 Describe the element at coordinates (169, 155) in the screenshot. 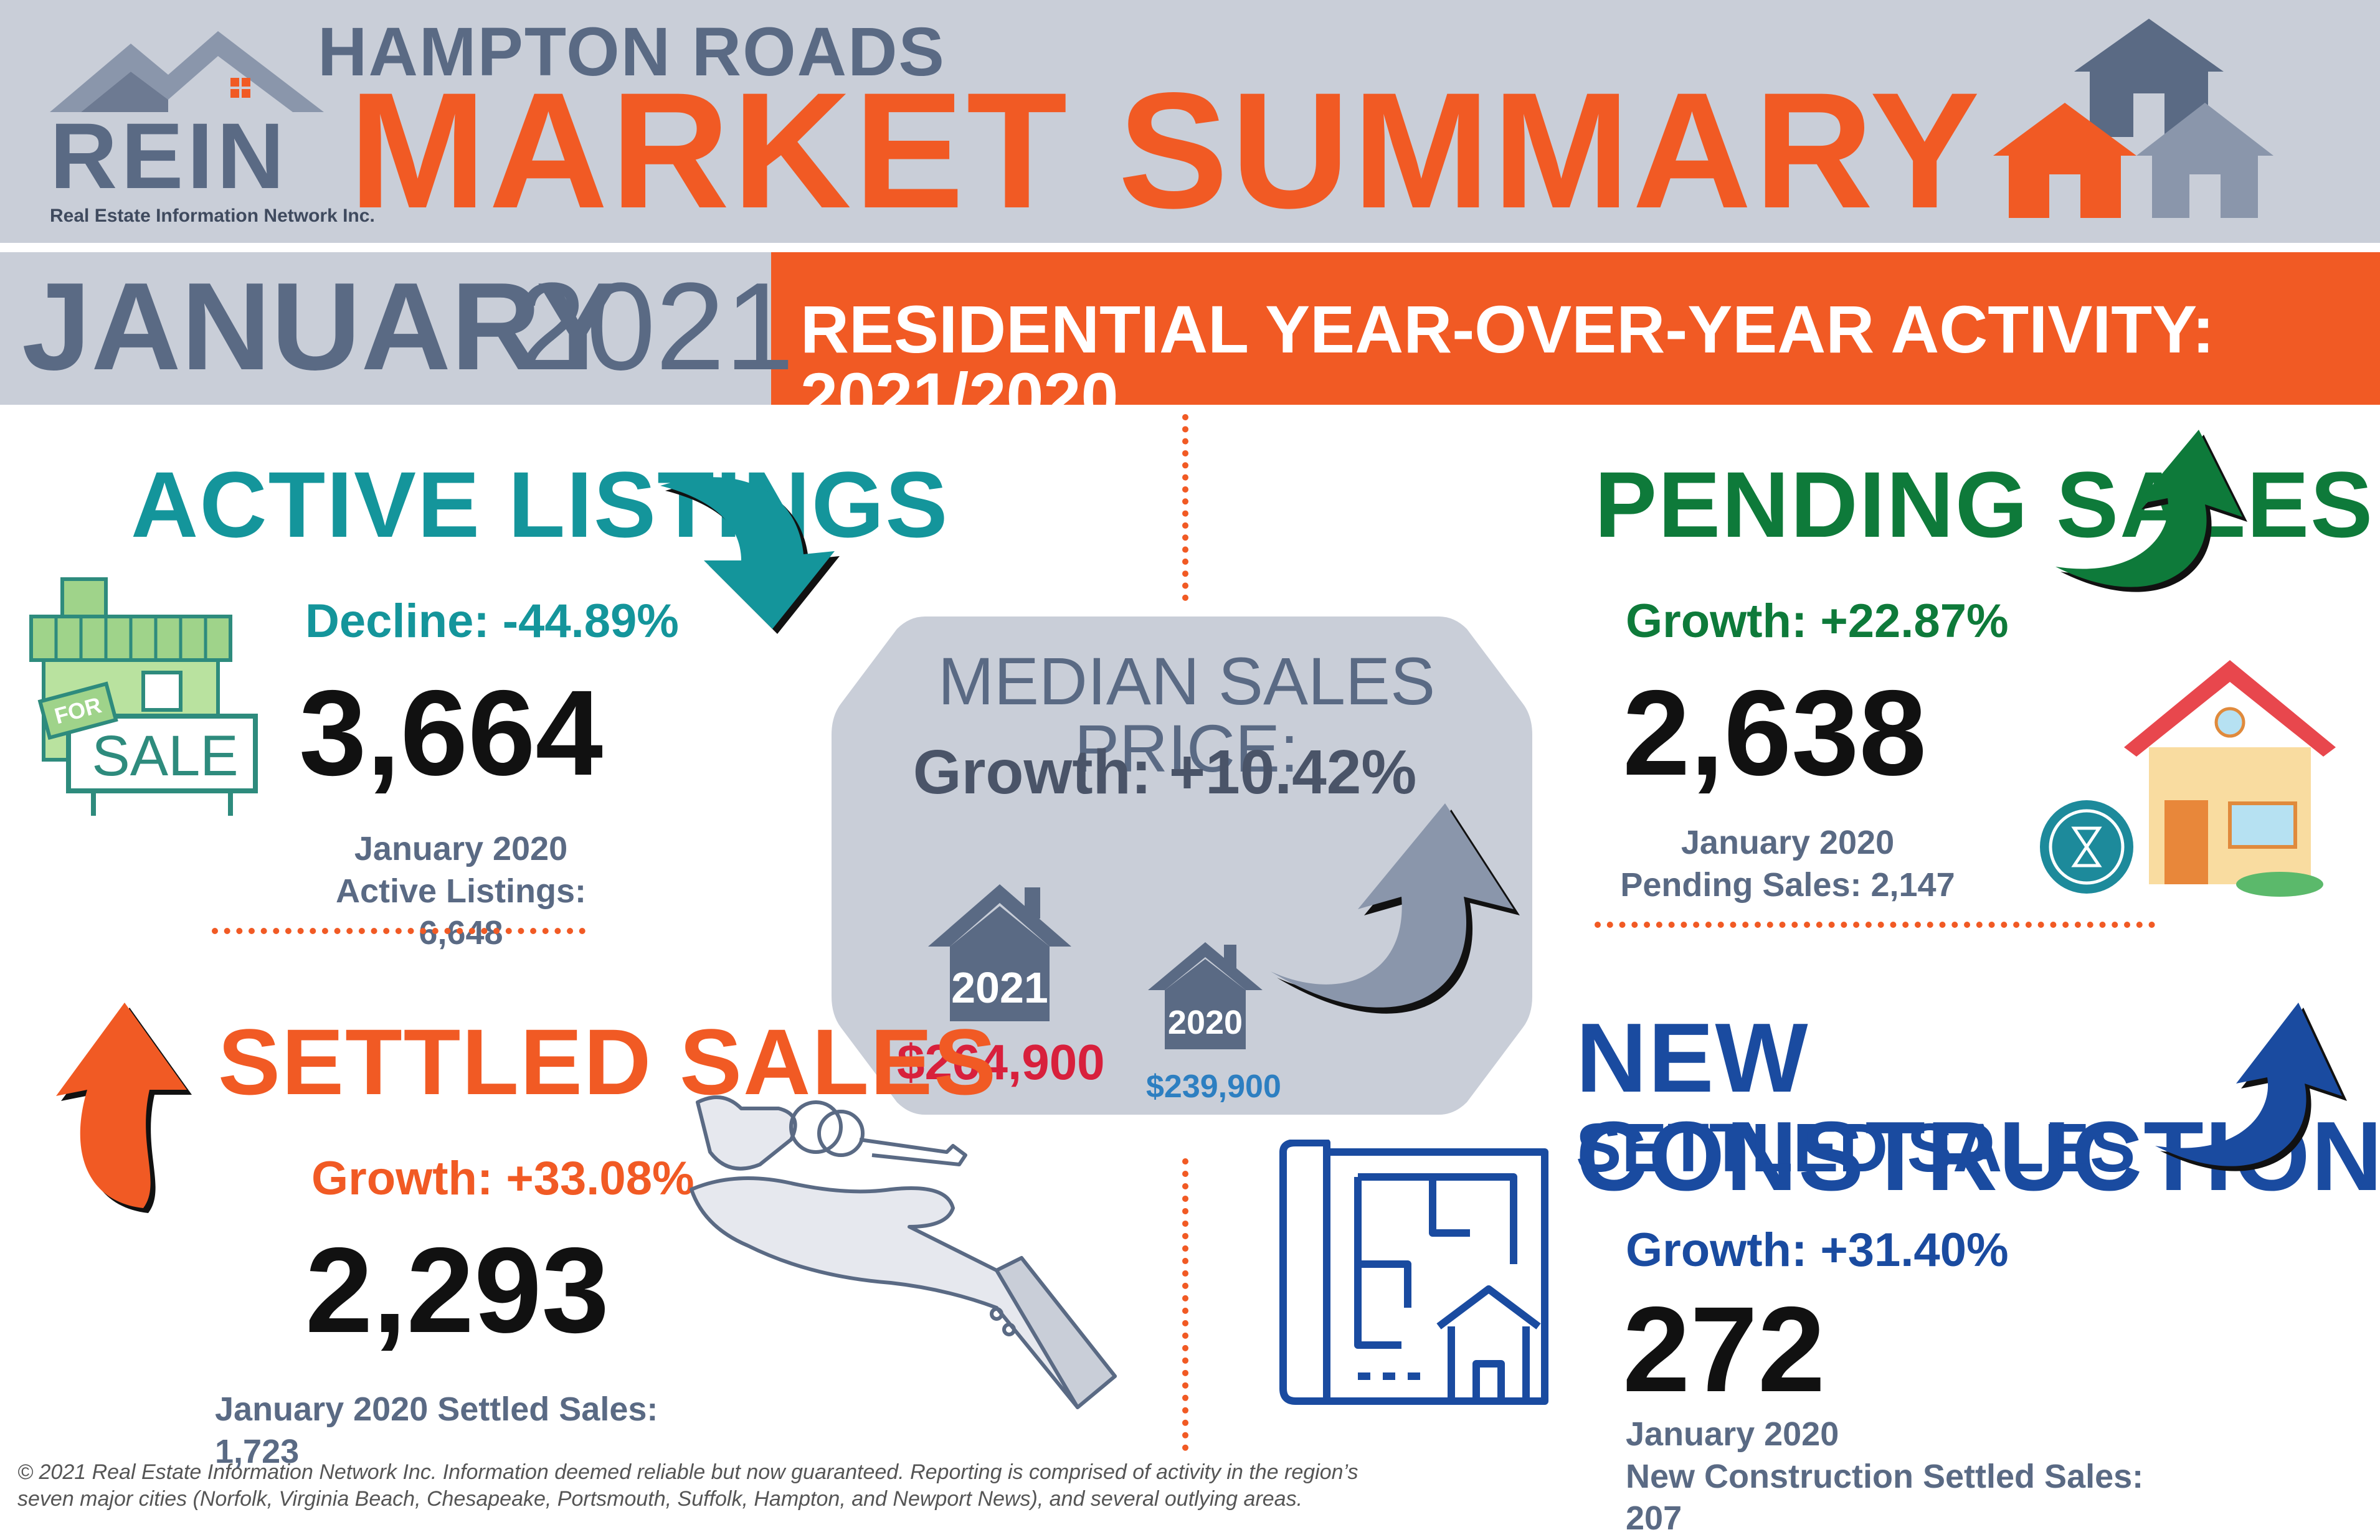

I see `logo-text: REIN` at that location.